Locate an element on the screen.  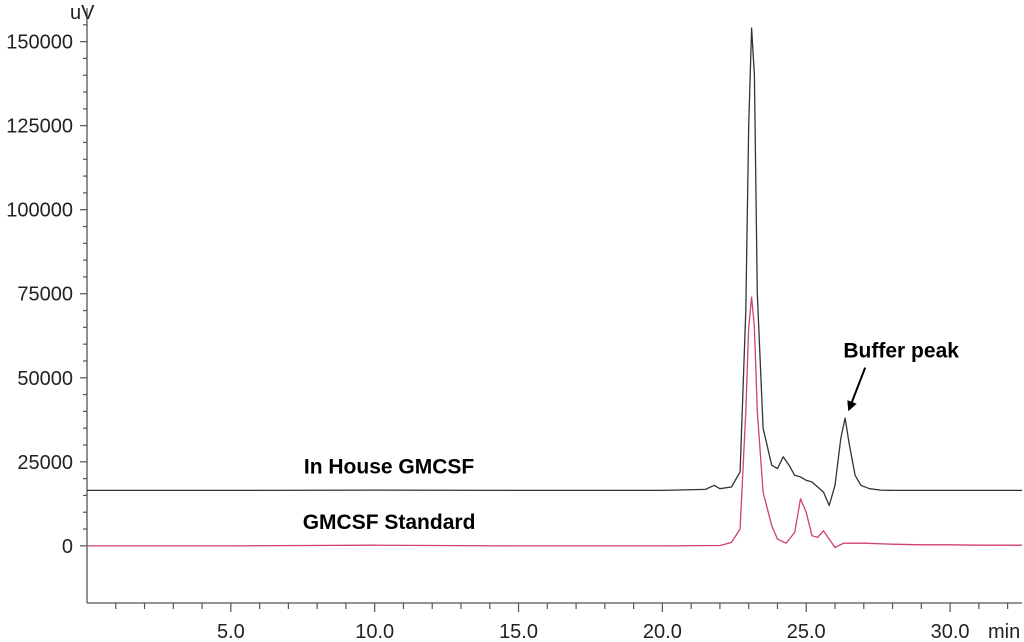
y-tick-label: 150000 is located at coordinates (39, 43).